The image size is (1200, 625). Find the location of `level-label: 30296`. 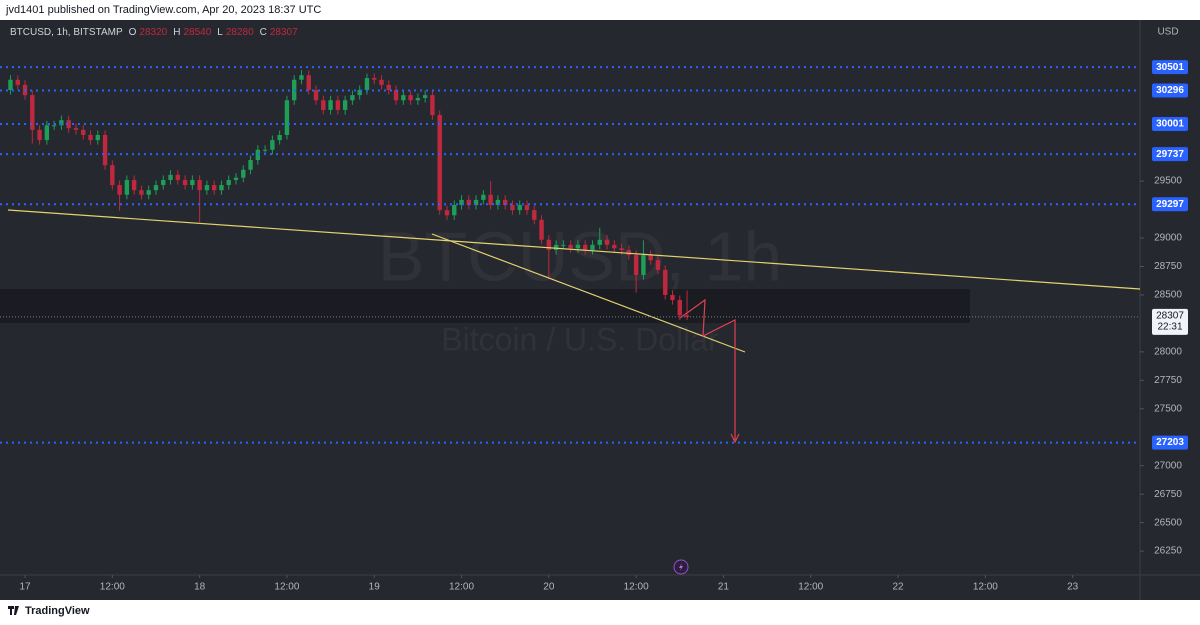

level-label: 30296 is located at coordinates (1170, 90).